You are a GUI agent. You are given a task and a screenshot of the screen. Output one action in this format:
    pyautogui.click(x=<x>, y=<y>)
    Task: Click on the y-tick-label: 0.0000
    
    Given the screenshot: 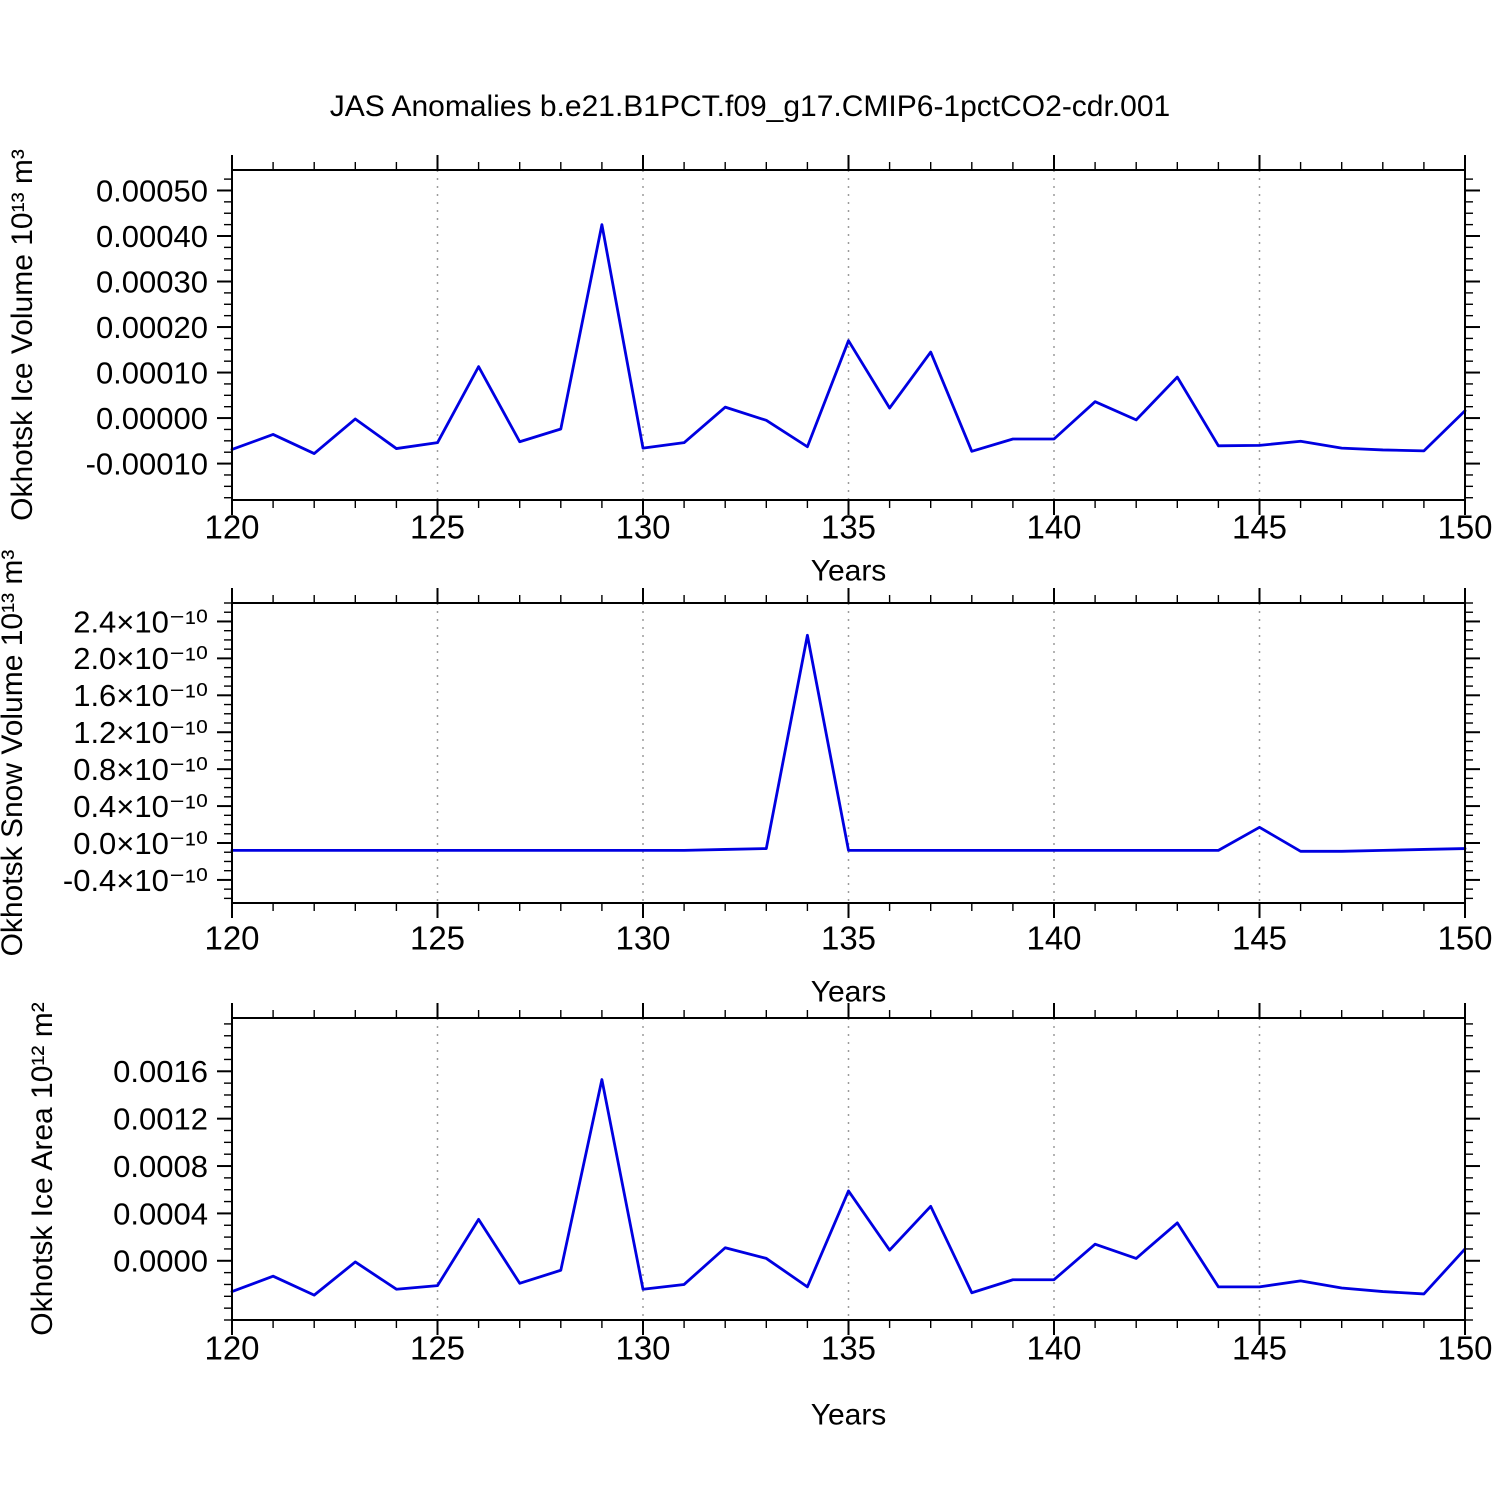 What is the action you would take?
    pyautogui.click(x=160, y=1261)
    